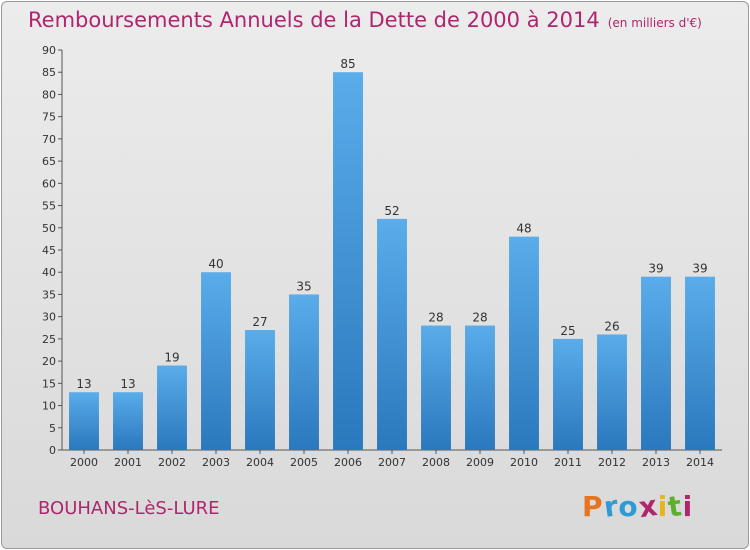 Image resolution: width=750 pixels, height=550 pixels. I want to click on bar-2011, so click(568, 394).